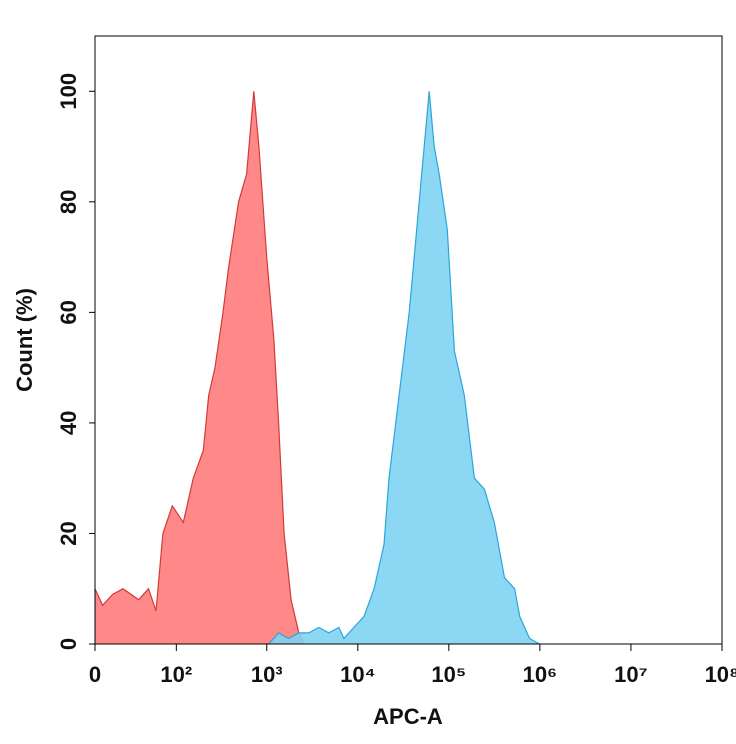 This screenshot has width=736, height=744. What do you see at coordinates (357, 674) in the screenshot?
I see `x-tick-label: 10⁴` at bounding box center [357, 674].